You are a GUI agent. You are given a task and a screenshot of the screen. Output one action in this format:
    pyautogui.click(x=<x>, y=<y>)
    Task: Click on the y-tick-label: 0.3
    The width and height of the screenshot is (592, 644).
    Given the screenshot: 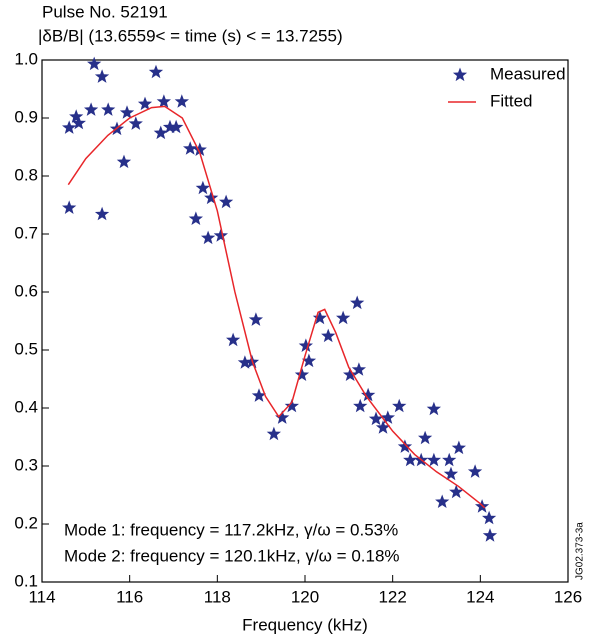 What is the action you would take?
    pyautogui.click(x=26, y=464)
    